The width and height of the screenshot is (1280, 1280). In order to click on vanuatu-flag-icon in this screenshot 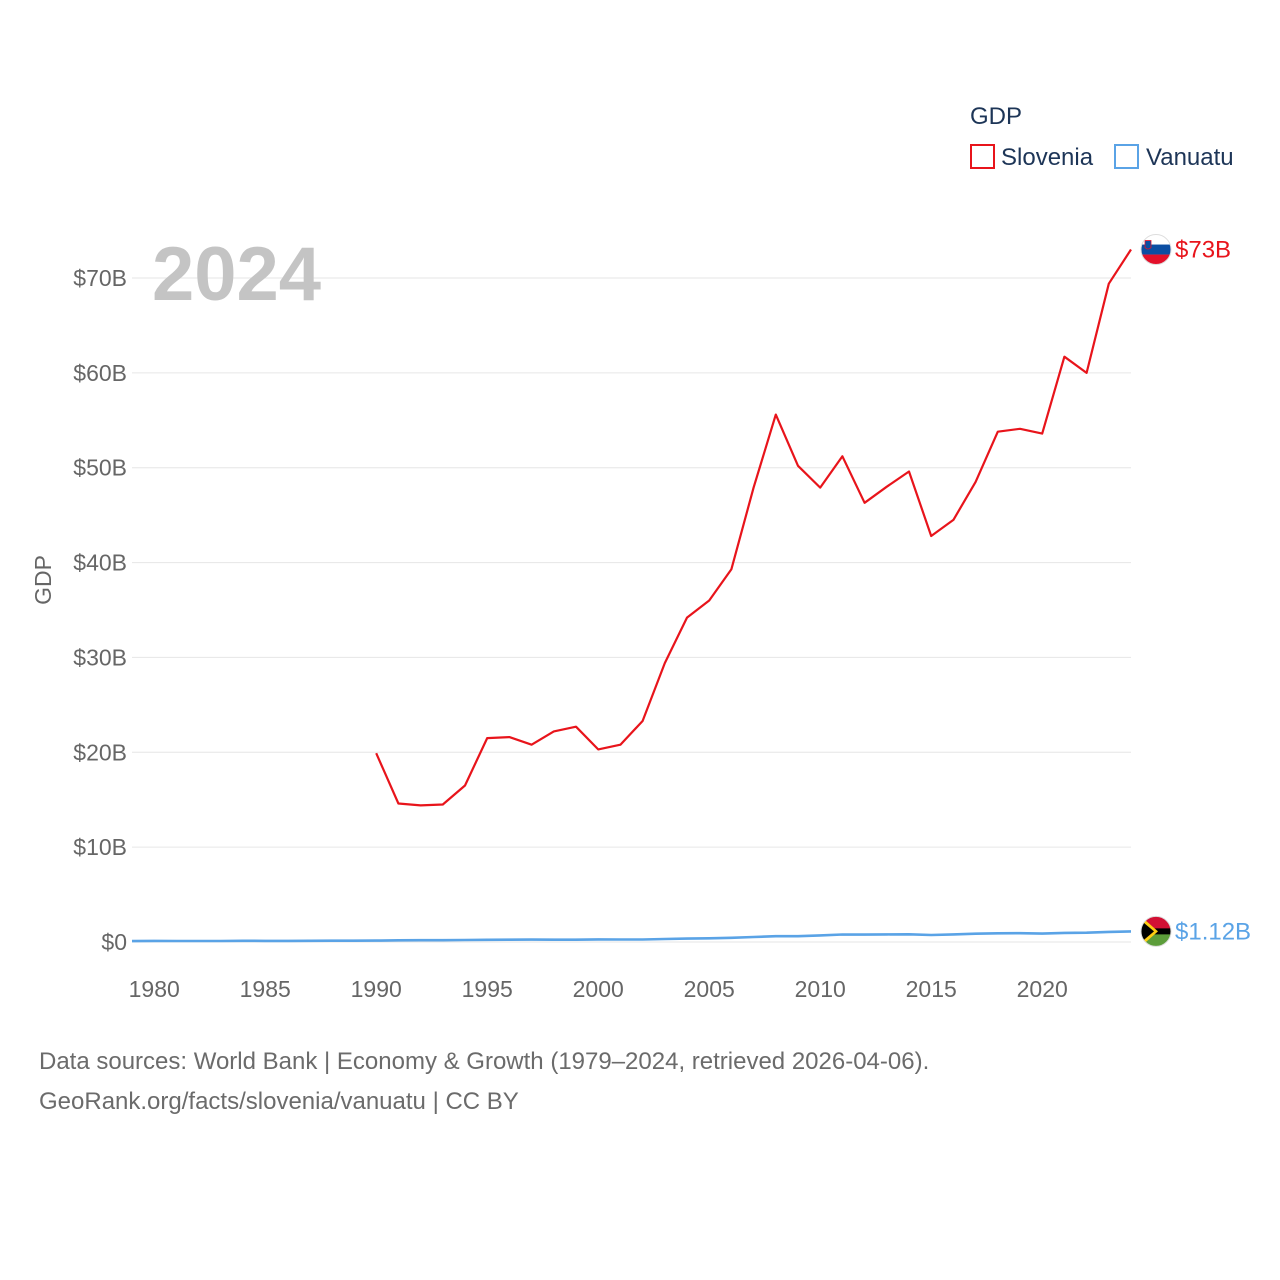, I will do `click(1156, 931)`.